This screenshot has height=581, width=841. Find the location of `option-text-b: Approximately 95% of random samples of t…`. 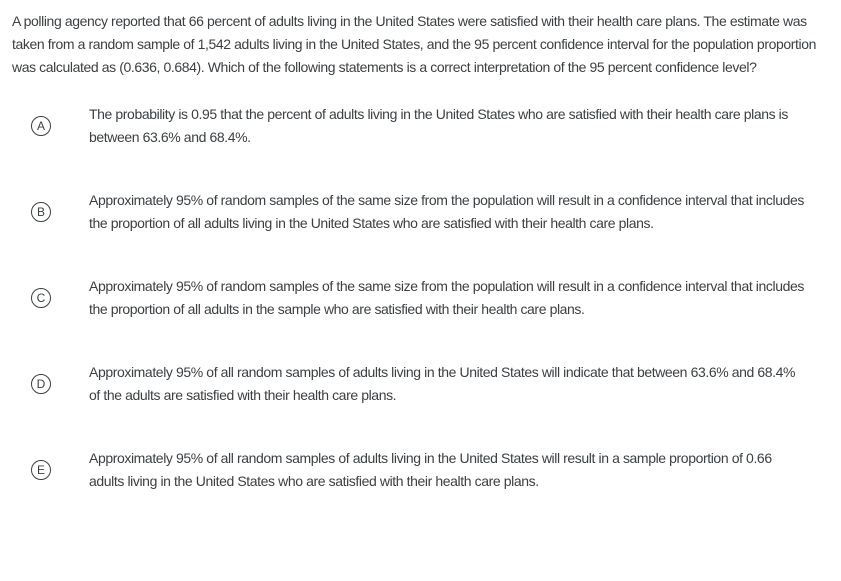

option-text-b: Approximately 95% of random samples of t… is located at coordinates (446, 211).